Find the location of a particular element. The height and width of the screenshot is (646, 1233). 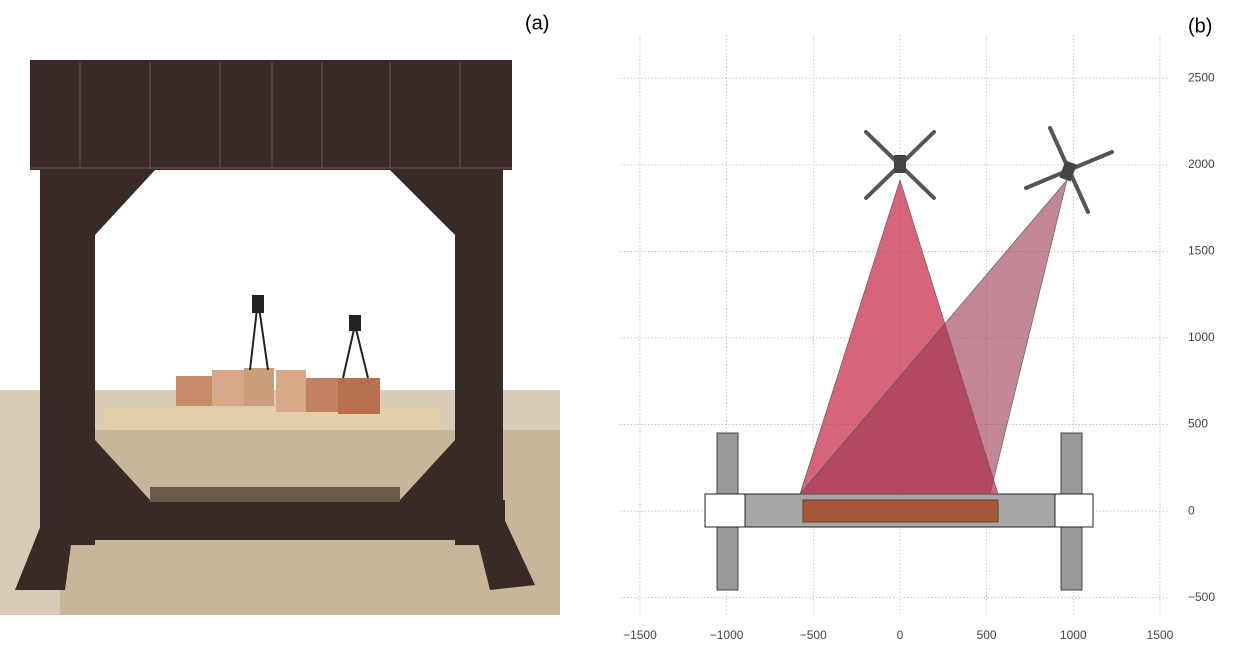

y-tick-label: 1000 is located at coordinates (1201, 337).